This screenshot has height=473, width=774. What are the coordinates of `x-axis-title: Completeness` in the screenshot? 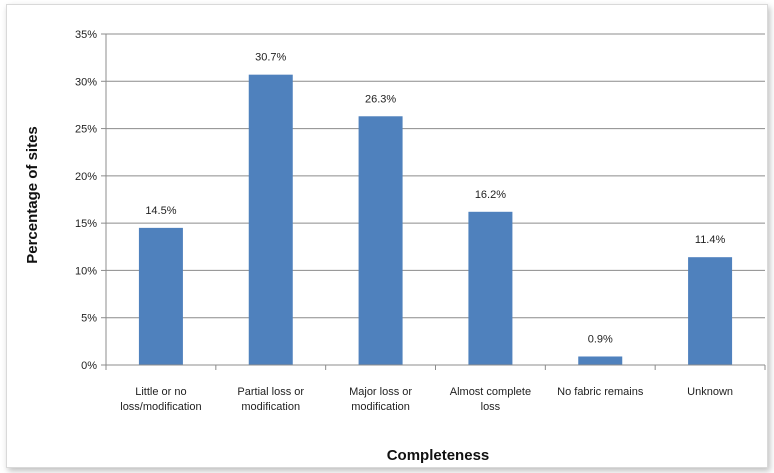 It's located at (438, 455).